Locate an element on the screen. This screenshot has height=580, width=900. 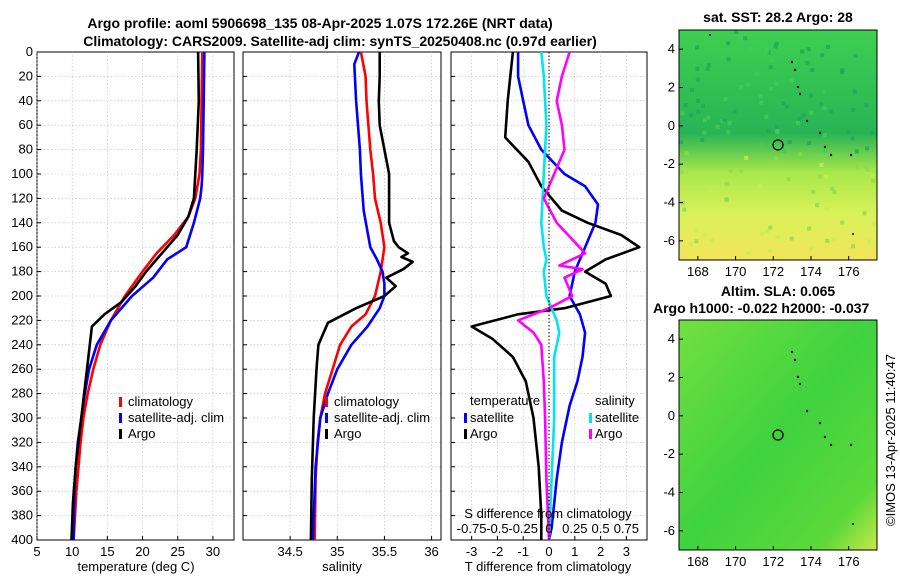
y-tick-label: 120 is located at coordinates (22, 197).